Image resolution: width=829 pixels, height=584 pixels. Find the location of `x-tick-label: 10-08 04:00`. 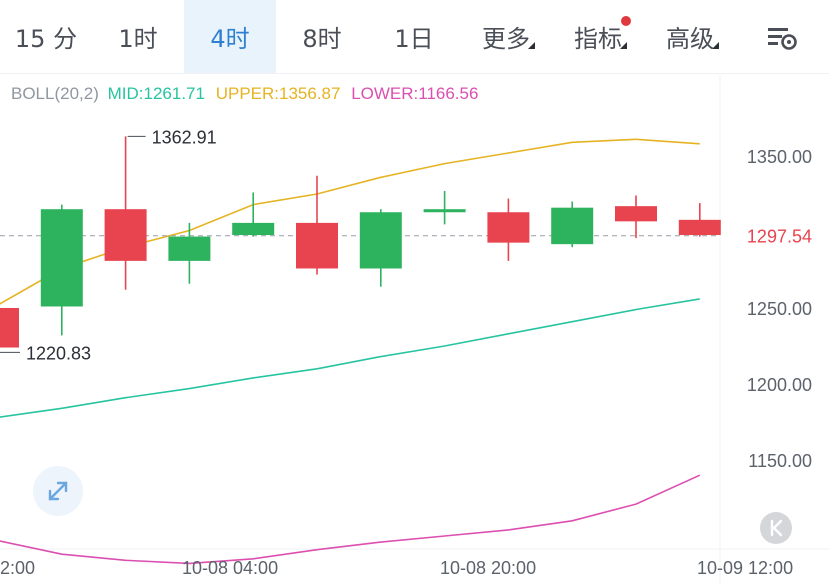

x-tick-label: 10-08 04:00 is located at coordinates (230, 568).